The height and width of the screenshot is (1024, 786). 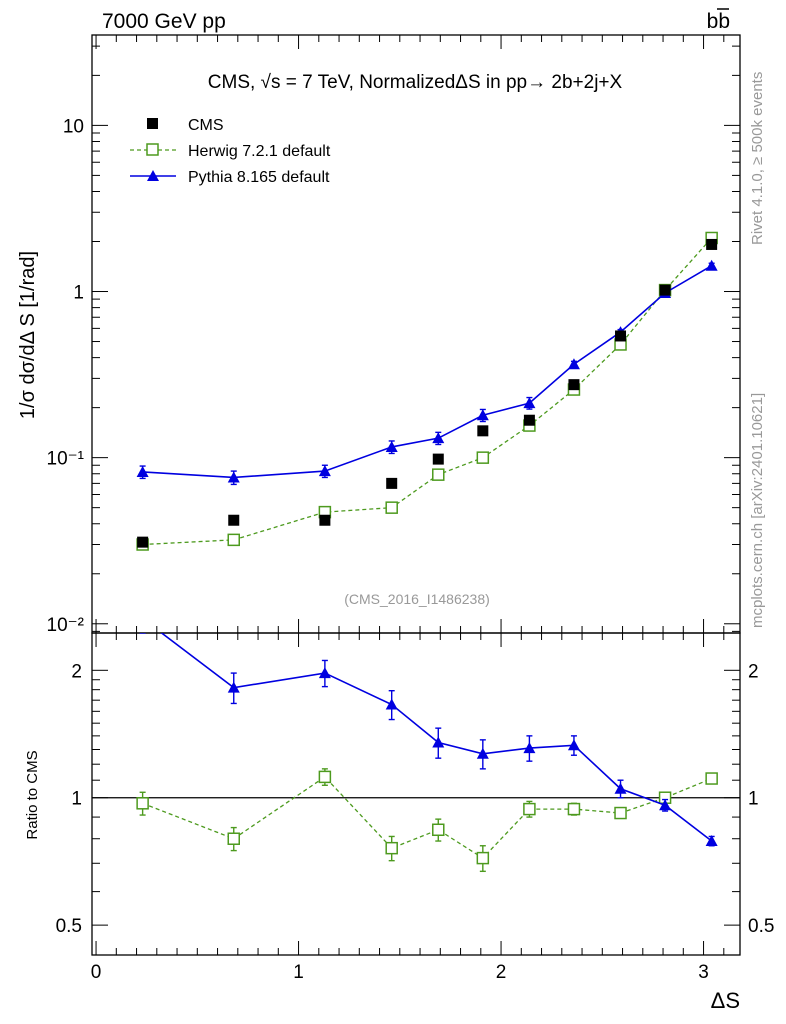 What do you see at coordinates (32, 794) in the screenshot?
I see `ratio-ylabel: Ratio to CMS` at bounding box center [32, 794].